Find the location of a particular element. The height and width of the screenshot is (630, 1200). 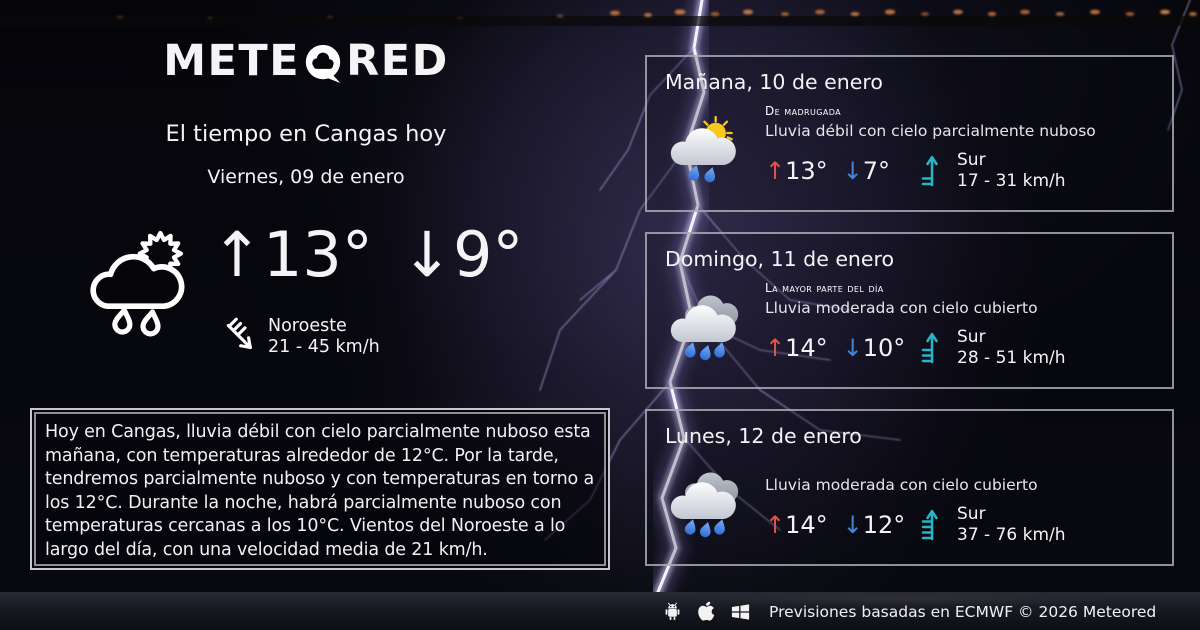

forecast-wind: Sur 37 - 76 km/h is located at coordinates (1011, 524).